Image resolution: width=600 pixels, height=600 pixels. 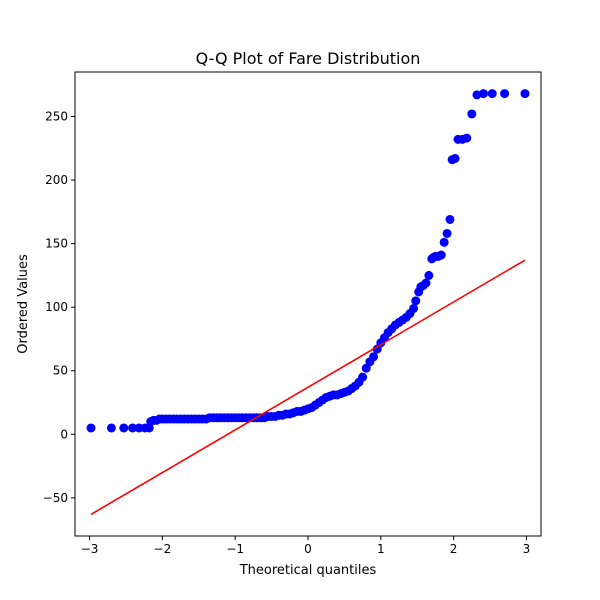 I want to click on y-tick-label: 200, so click(x=56, y=180).